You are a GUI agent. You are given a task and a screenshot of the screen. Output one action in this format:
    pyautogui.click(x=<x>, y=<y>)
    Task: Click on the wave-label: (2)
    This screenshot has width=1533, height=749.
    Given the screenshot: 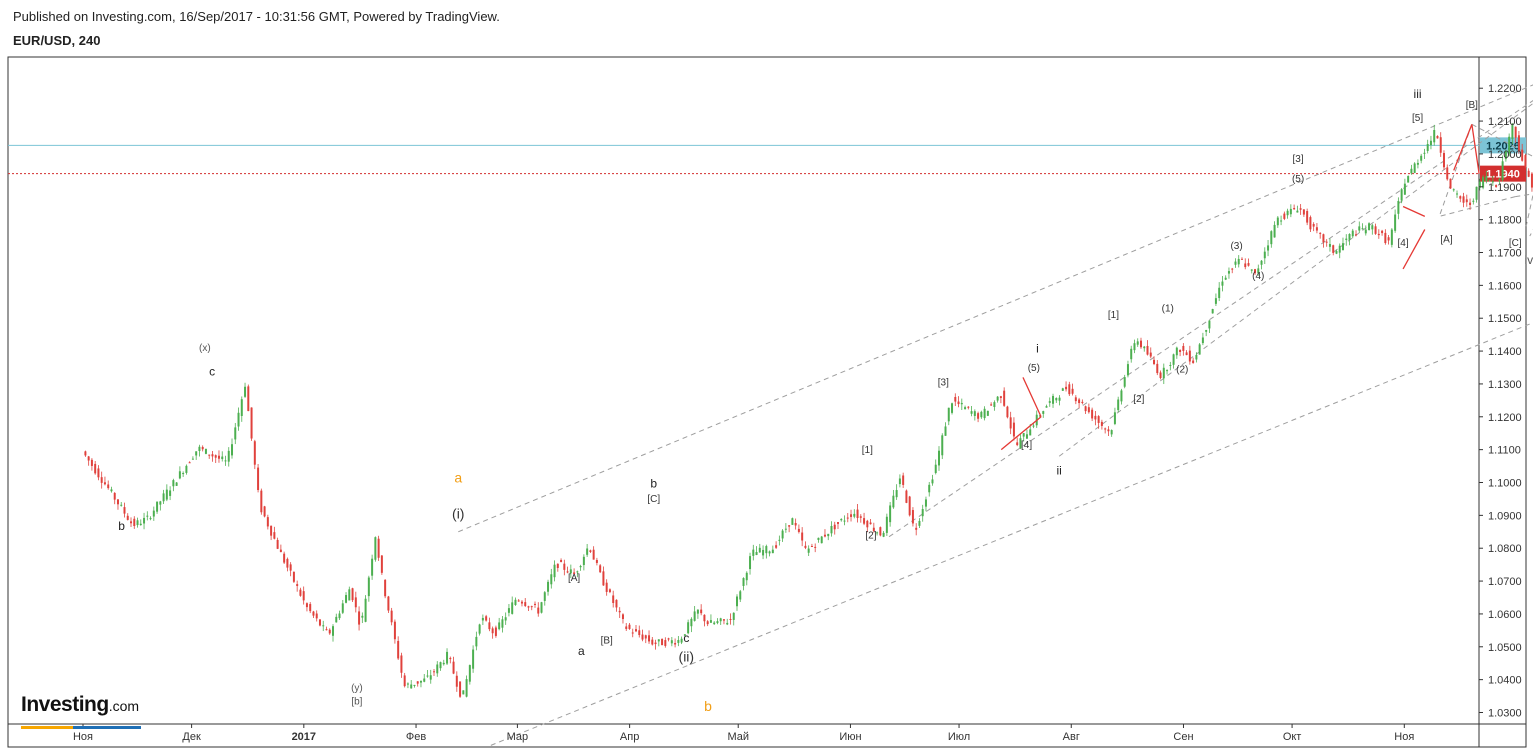 What is the action you would take?
    pyautogui.click(x=1182, y=369)
    